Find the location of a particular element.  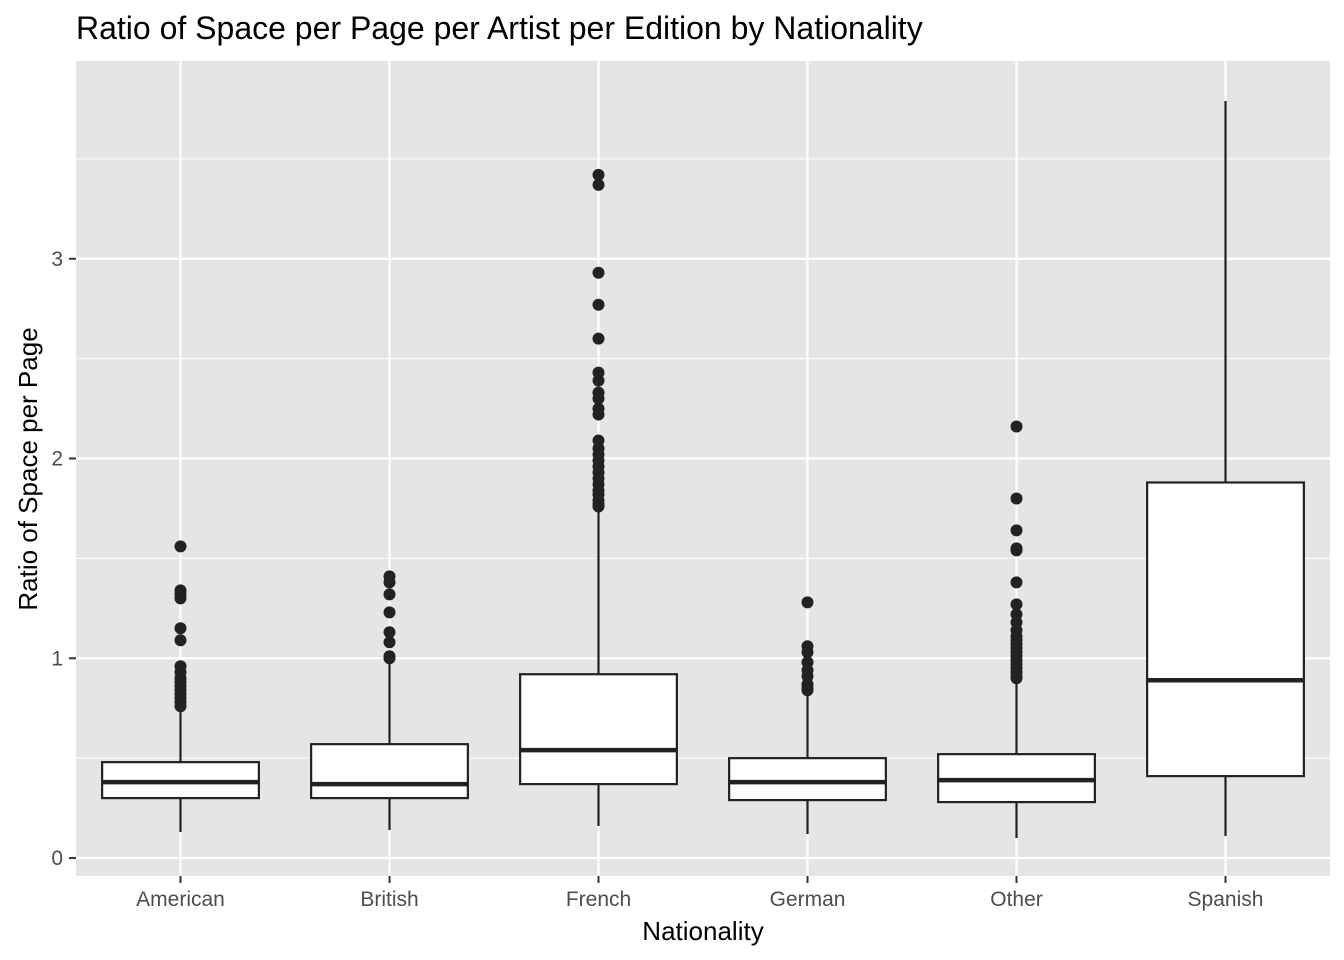

y-tick-label: 3 is located at coordinates (57, 259).